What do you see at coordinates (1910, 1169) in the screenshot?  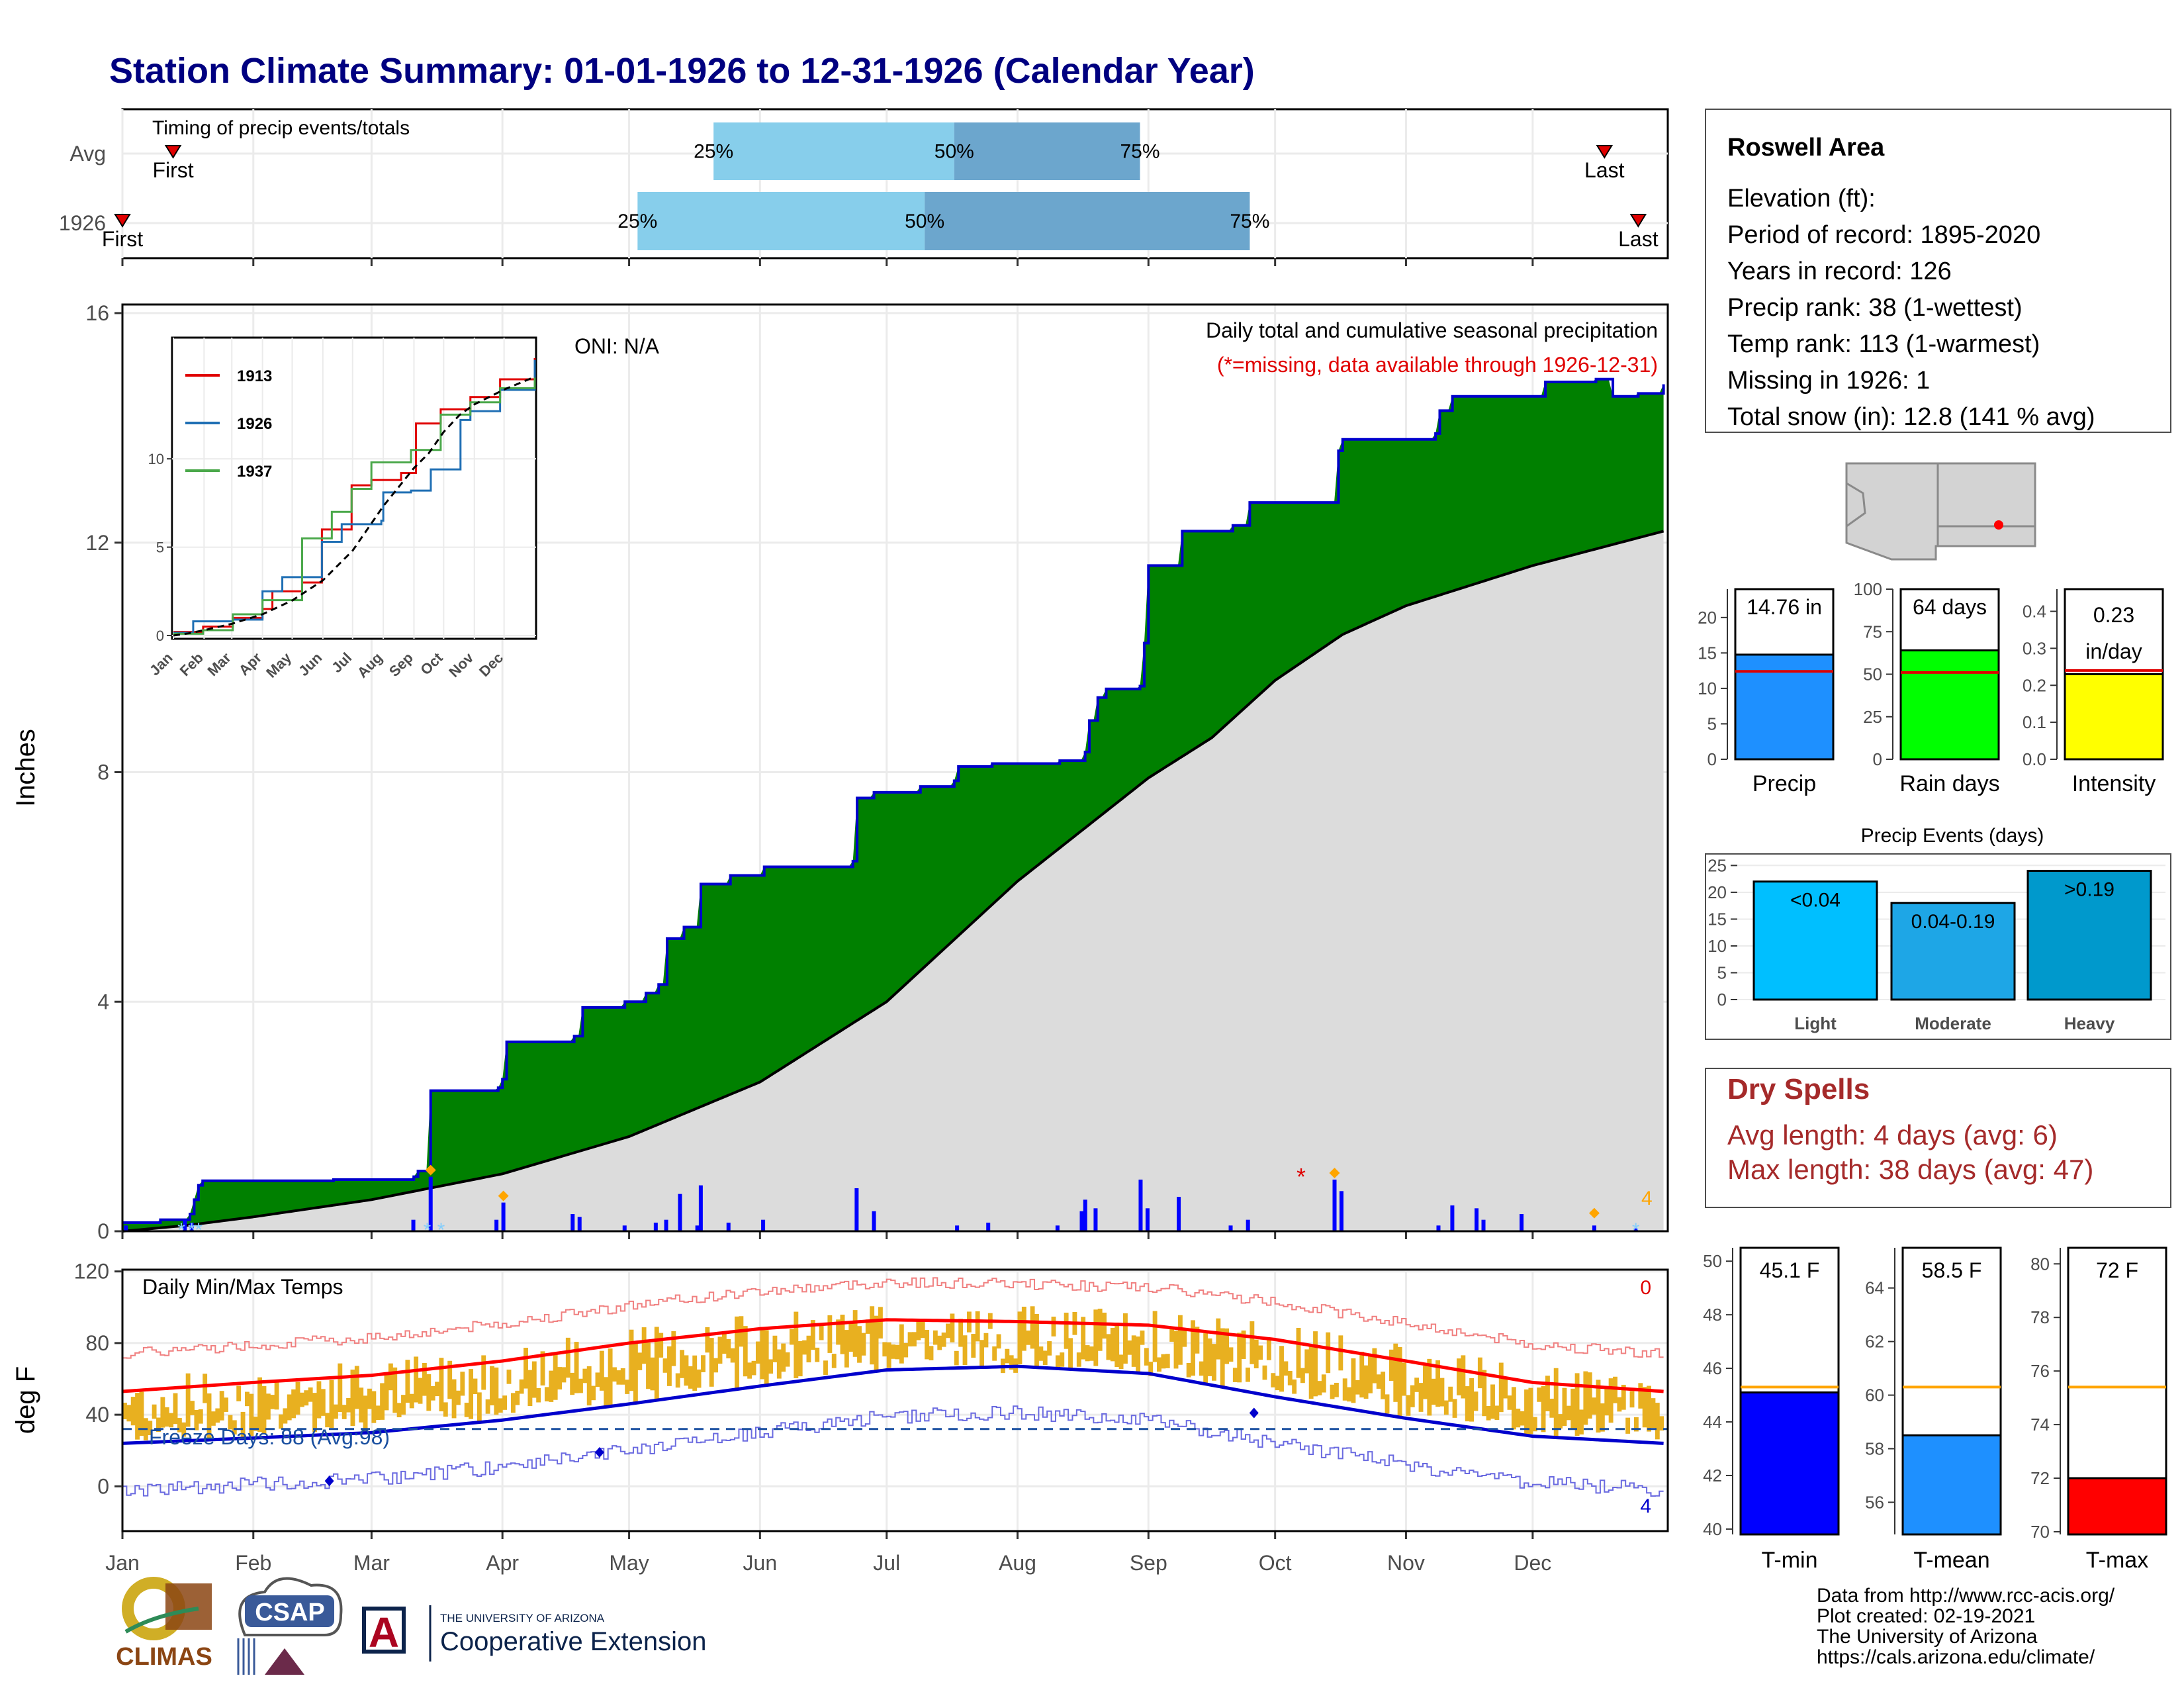 I see `dry-spells-max: Max length: 38 days (avg: 47)` at bounding box center [1910, 1169].